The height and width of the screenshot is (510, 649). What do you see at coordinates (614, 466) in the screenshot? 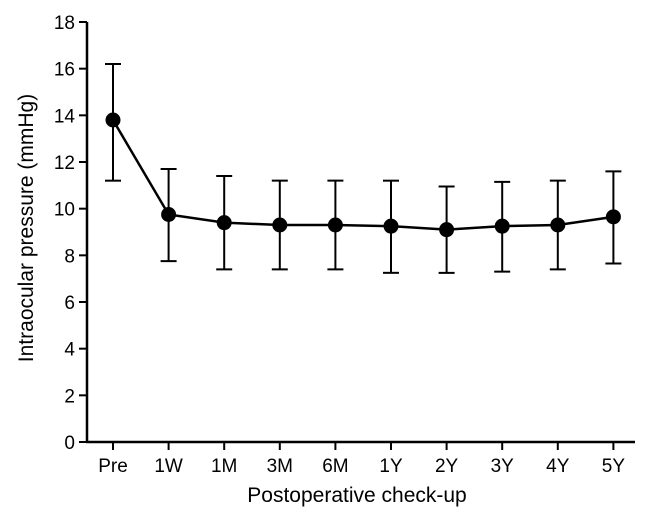
I see `x-tick-label: 5Y` at bounding box center [614, 466].